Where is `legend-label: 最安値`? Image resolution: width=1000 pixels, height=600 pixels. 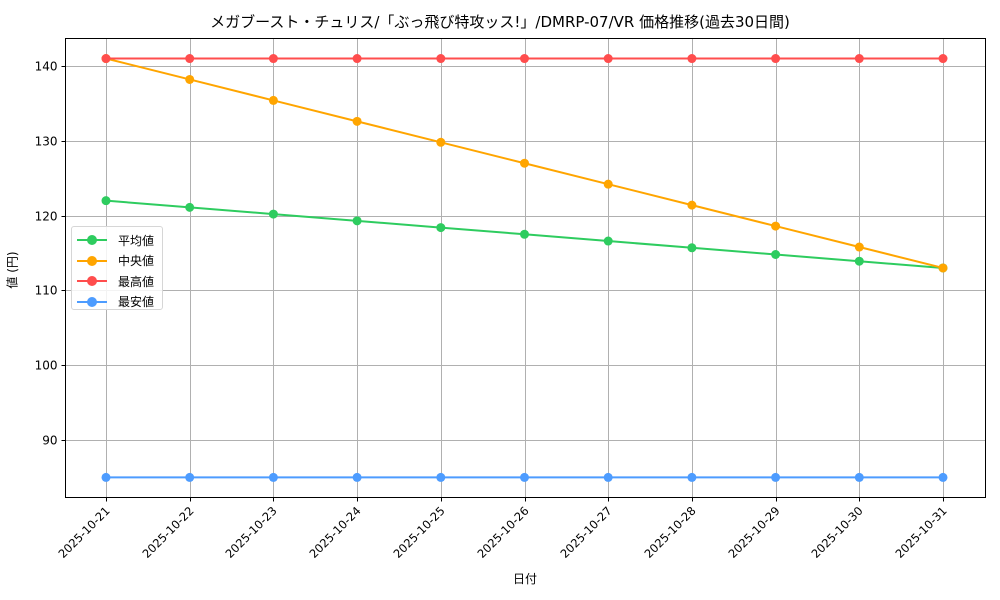 legend-label: 最安値 is located at coordinates (136, 302).